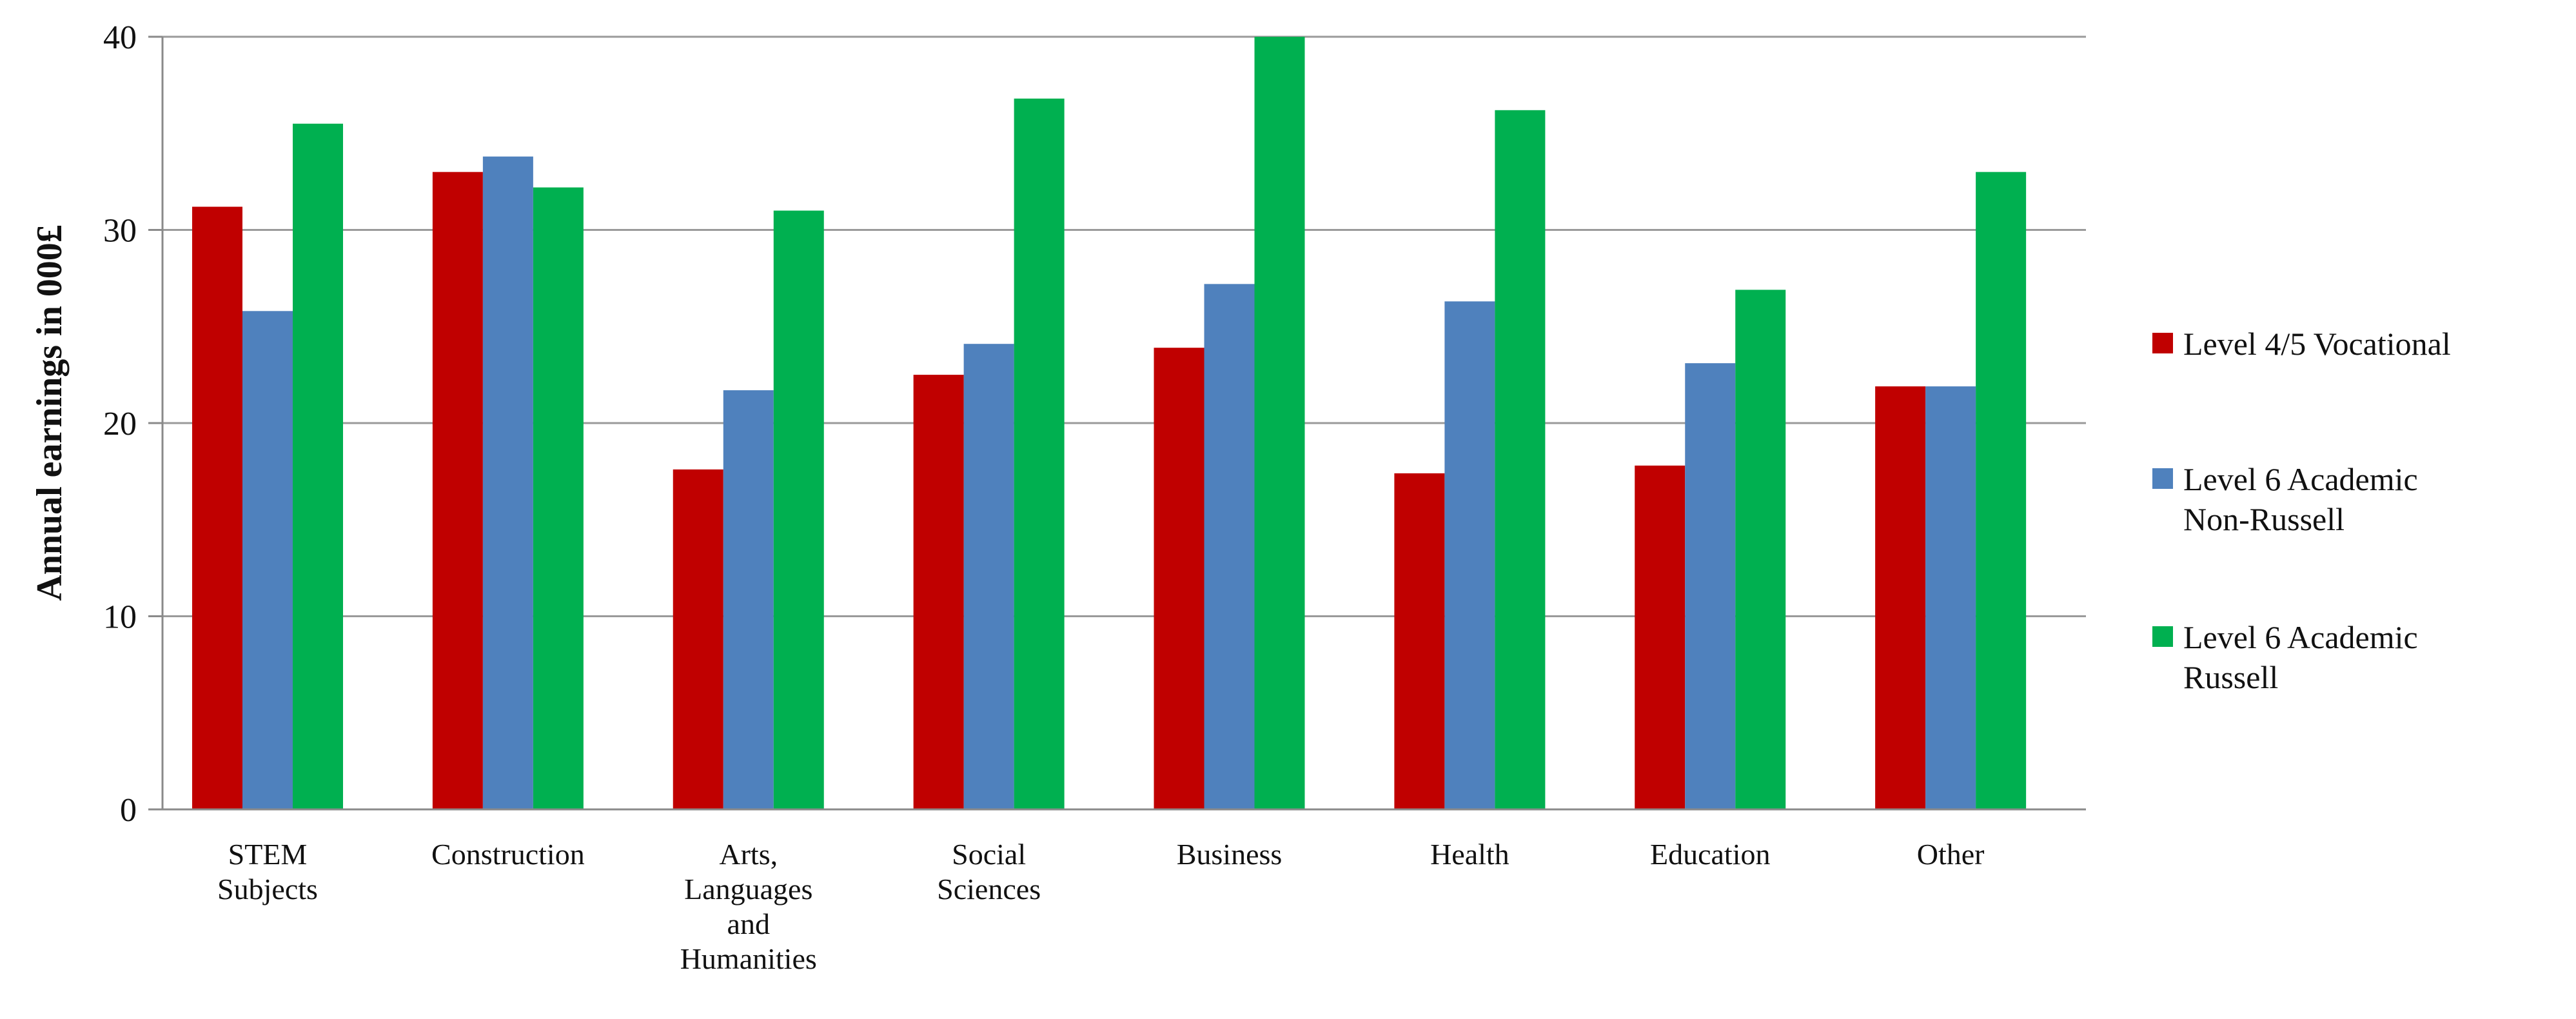 This screenshot has width=2576, height=1019. Describe the element at coordinates (989, 872) in the screenshot. I see `x-category-label: Social Sciences` at that location.